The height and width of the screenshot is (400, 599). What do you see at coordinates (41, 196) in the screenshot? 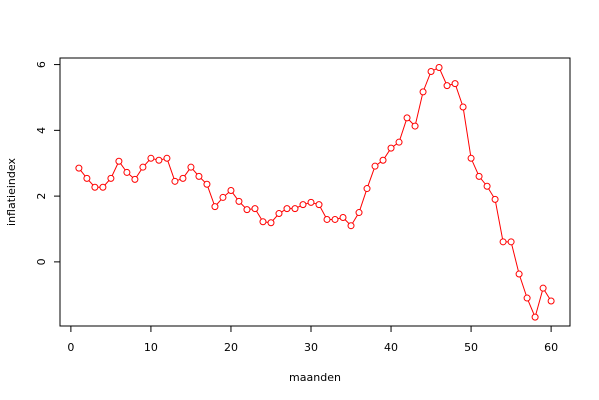
I see `y-tick-label: 2` at bounding box center [41, 196].